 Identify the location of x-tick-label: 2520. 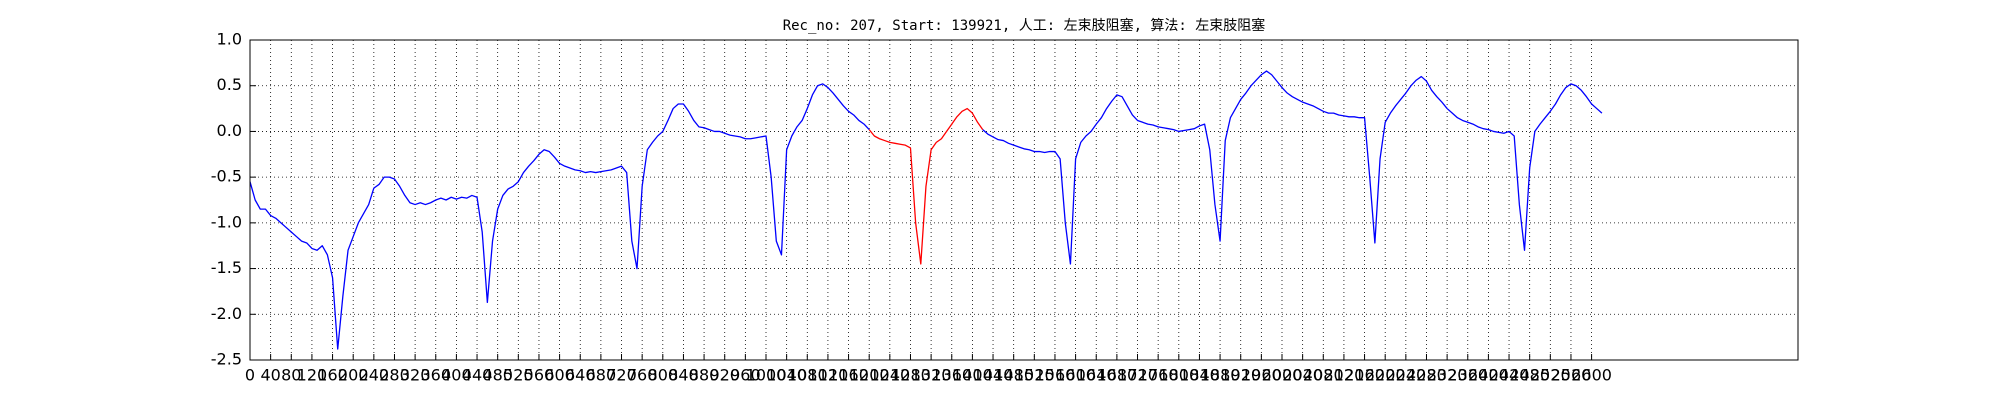
(1550, 375).